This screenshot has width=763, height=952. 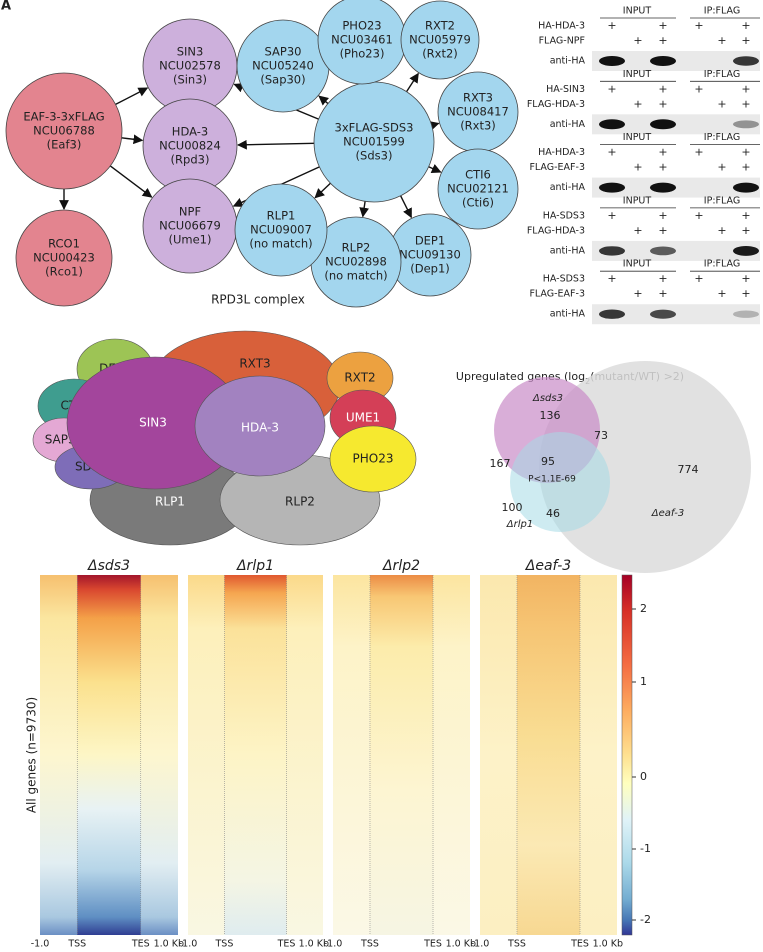 What do you see at coordinates (6, 7) in the screenshot?
I see `panel-label: A` at bounding box center [6, 7].